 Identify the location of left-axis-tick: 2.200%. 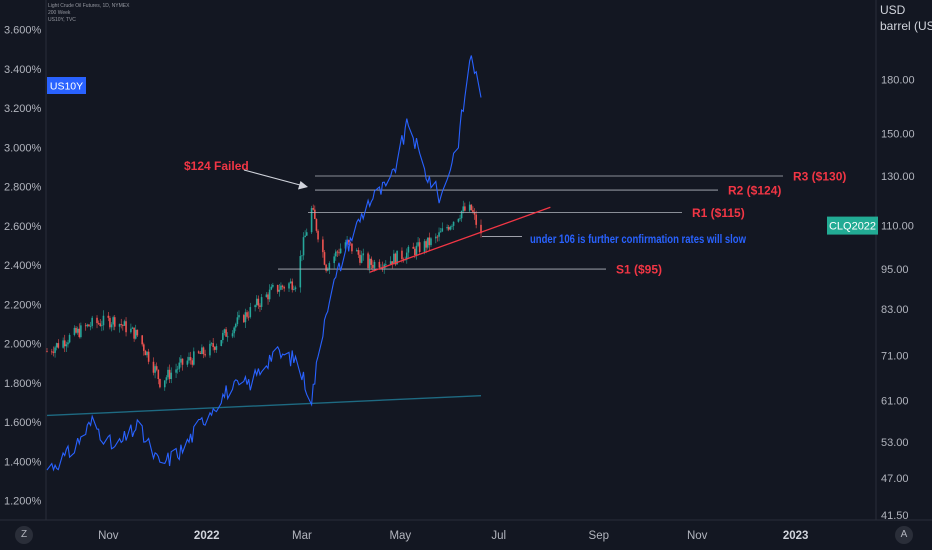
(23, 305).